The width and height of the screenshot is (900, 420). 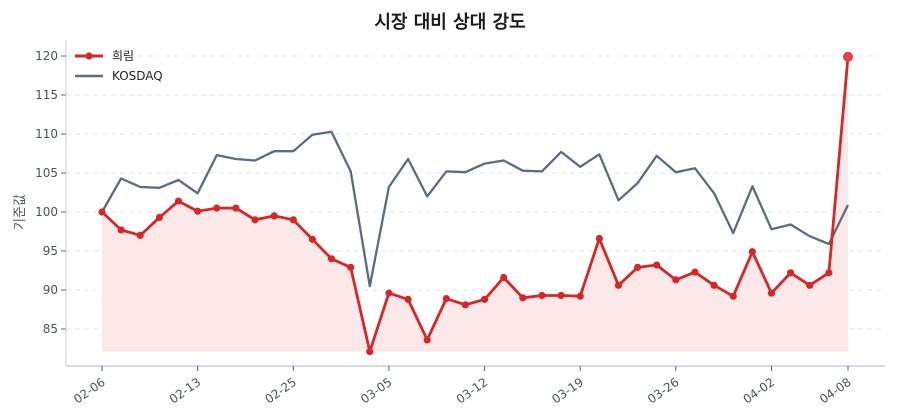 What do you see at coordinates (449, 22) in the screenshot?
I see `chart-title: 시장 대비 상대 강도` at bounding box center [449, 22].